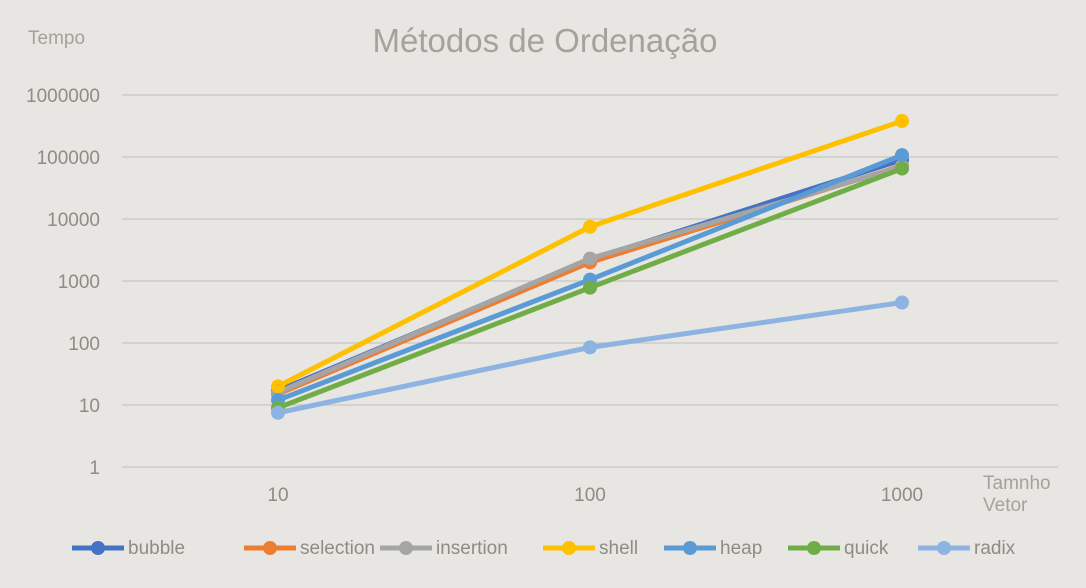 The height and width of the screenshot is (588, 1086). I want to click on legend-item-insertion: insertion, so click(444, 548).